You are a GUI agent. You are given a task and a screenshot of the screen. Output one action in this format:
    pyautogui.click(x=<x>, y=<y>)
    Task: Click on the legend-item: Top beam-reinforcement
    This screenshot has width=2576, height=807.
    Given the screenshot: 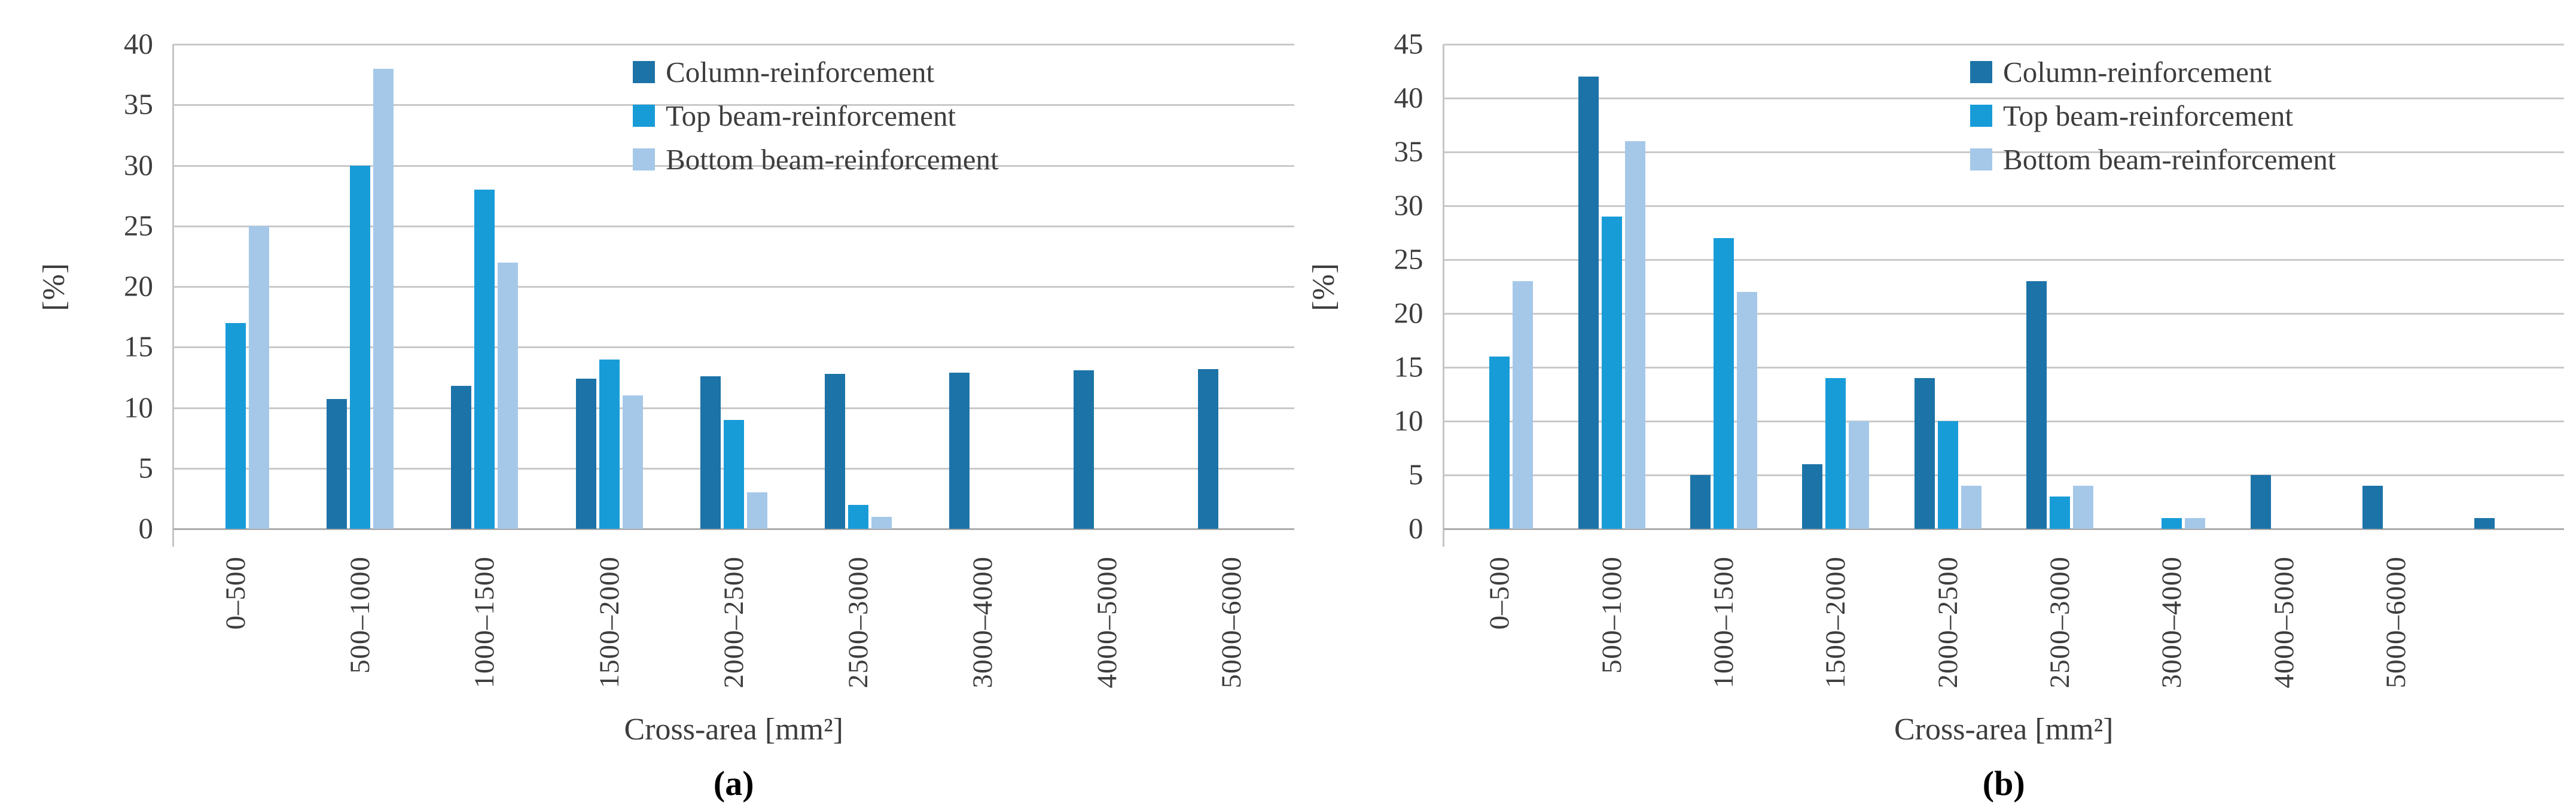 What is the action you would take?
    pyautogui.click(x=2153, y=116)
    